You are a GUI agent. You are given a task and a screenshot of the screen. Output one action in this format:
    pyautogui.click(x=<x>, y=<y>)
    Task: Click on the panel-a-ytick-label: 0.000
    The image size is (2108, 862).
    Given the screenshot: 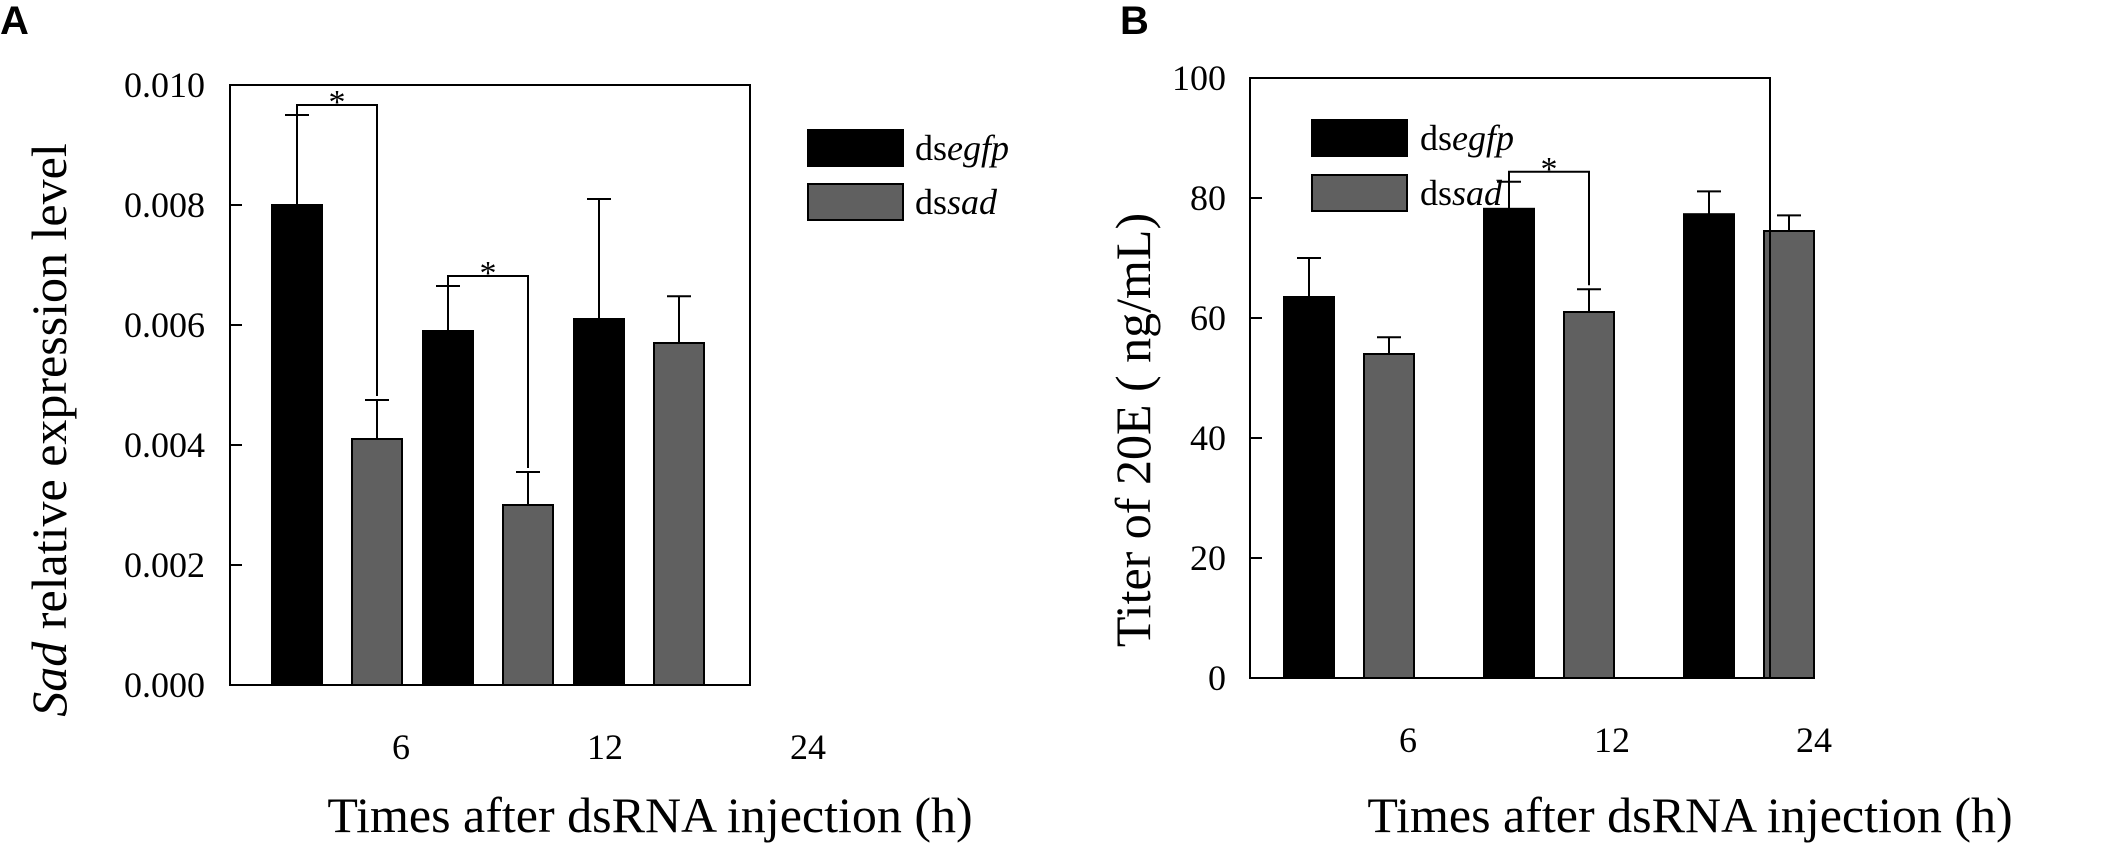 What is the action you would take?
    pyautogui.click(x=164, y=685)
    